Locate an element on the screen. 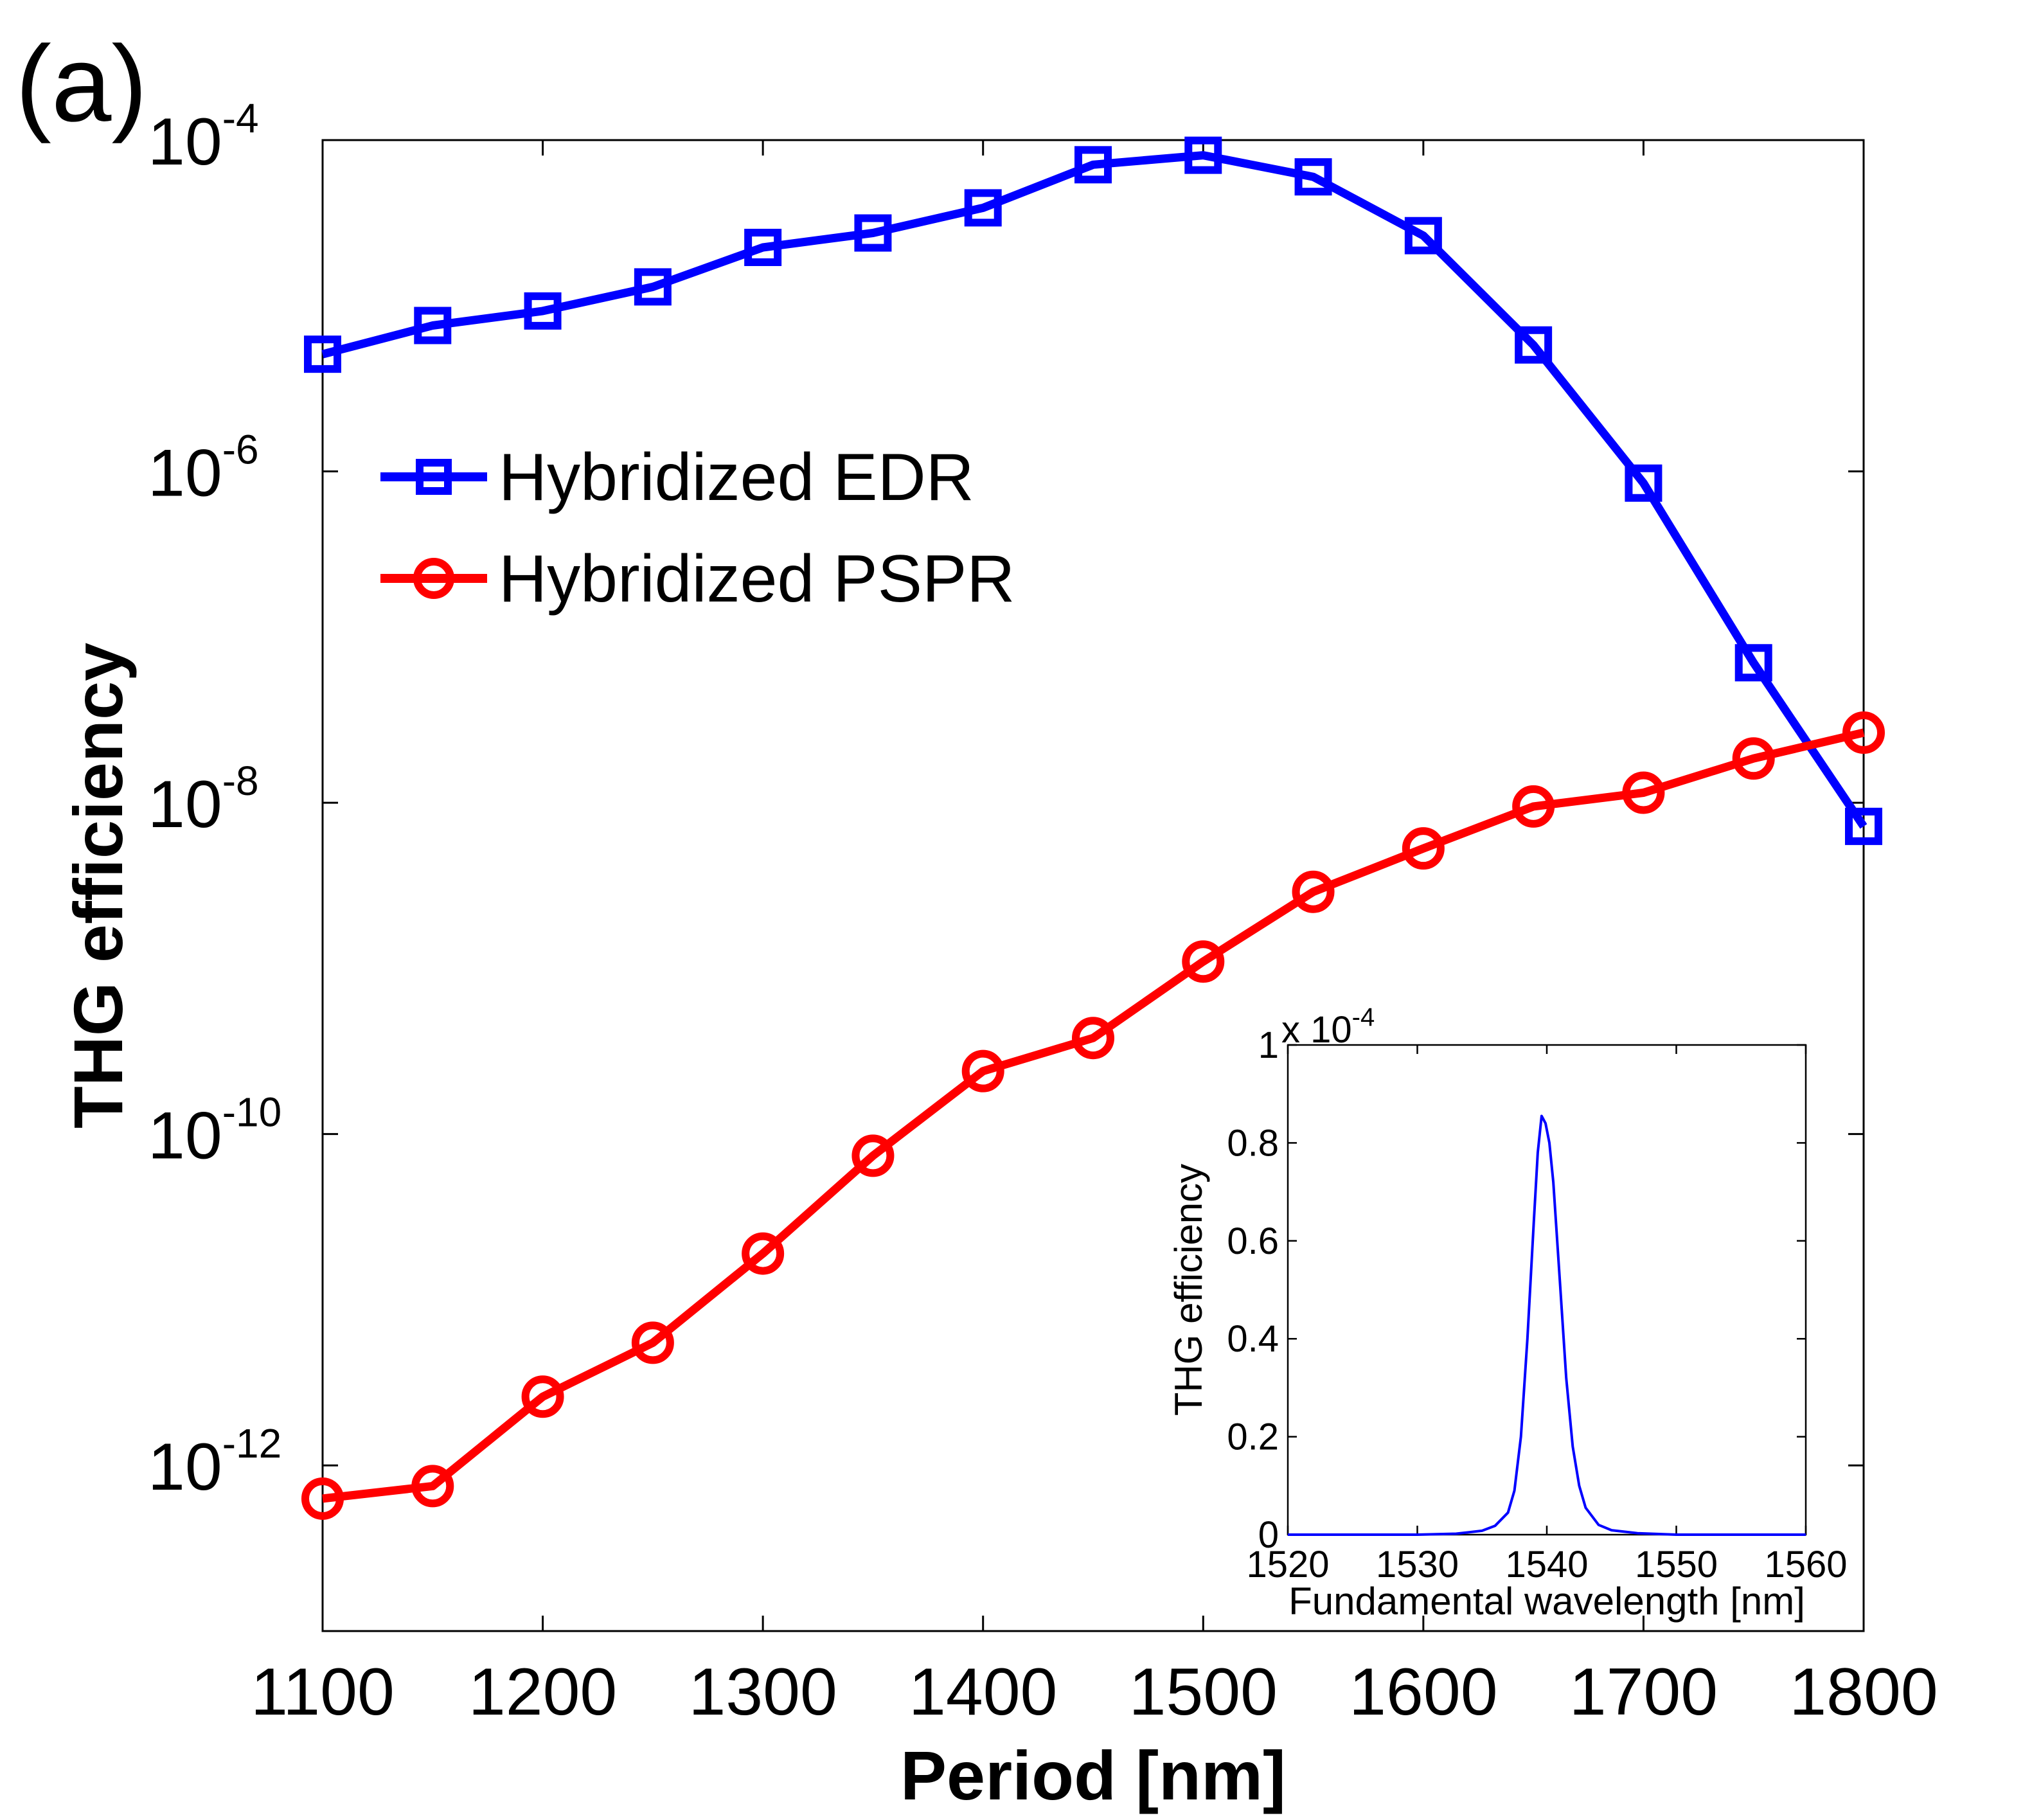 The width and height of the screenshot is (2041, 1820). inset-x-tick-label: 1550 is located at coordinates (1676, 1564).